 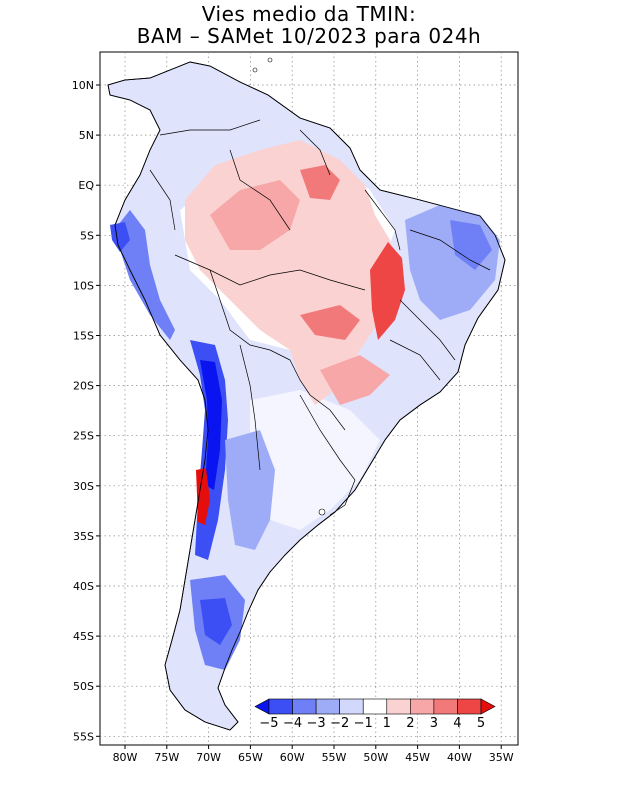 What do you see at coordinates (313, 754) in the screenshot?
I see `longitude-labels: 80W 75W 70W 65W 60W 55W 50W 45W 40W 35W` at bounding box center [313, 754].